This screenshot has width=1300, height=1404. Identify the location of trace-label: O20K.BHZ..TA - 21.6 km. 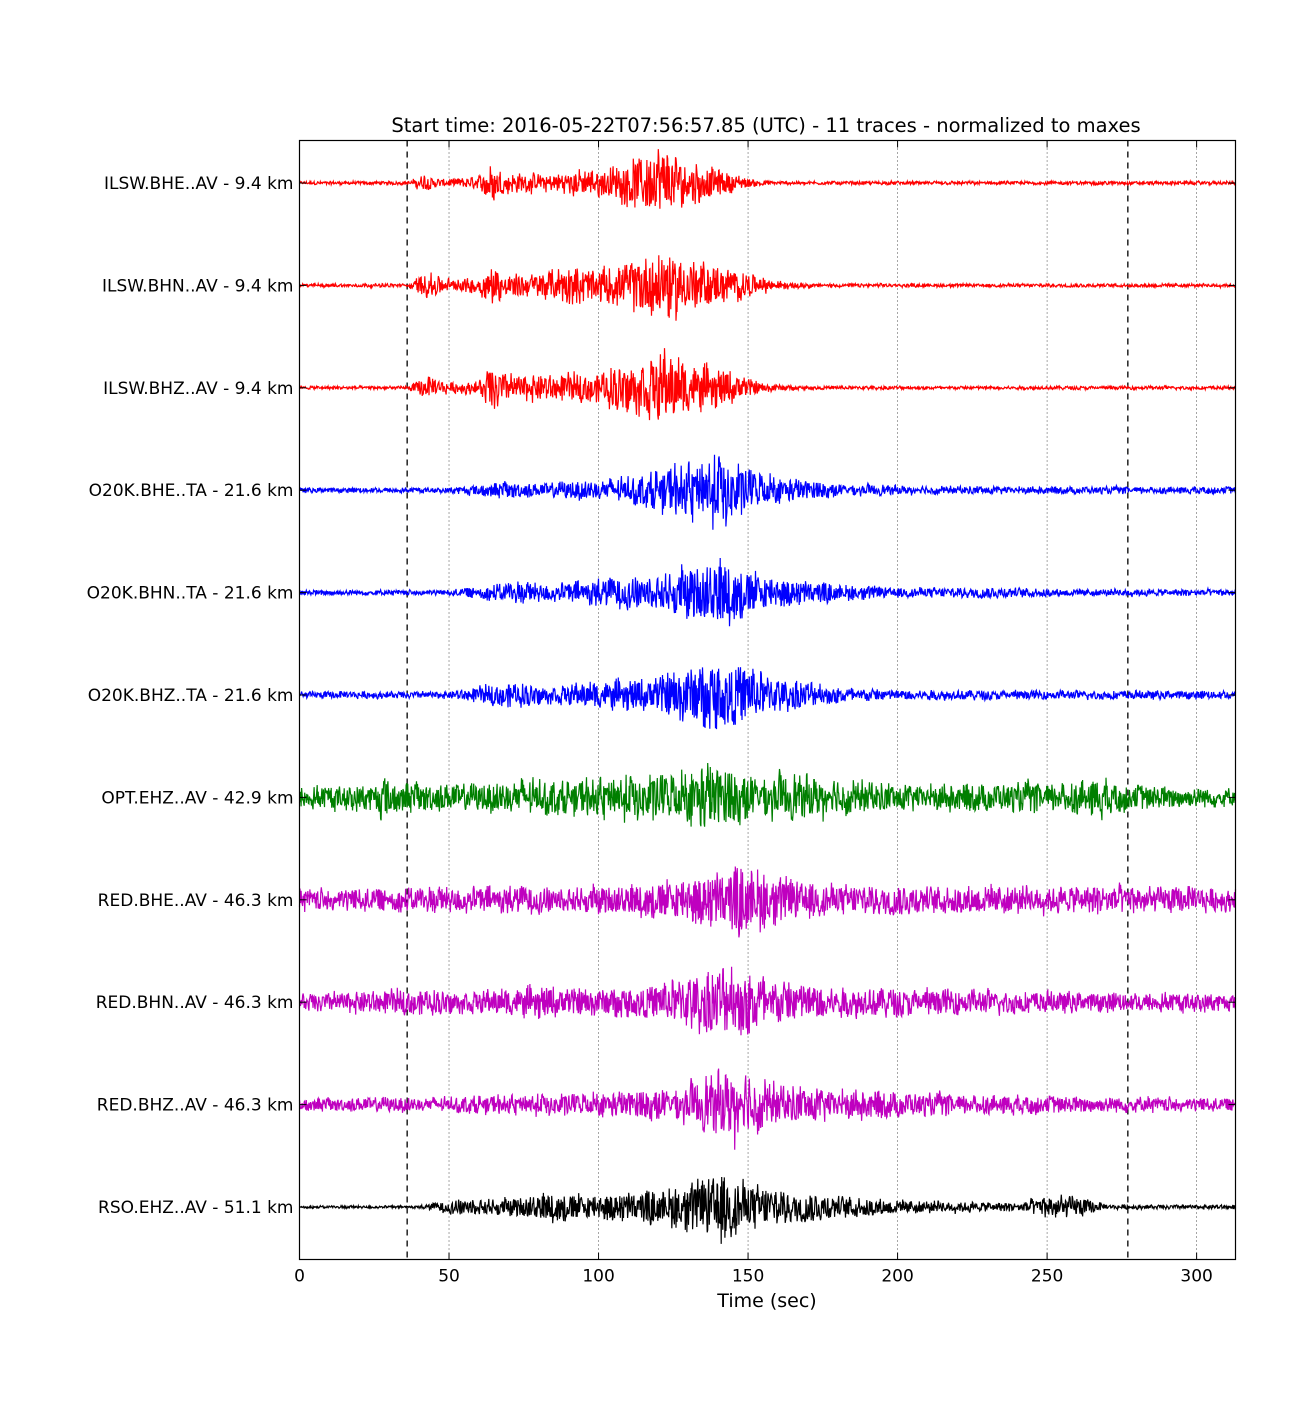
(191, 696).